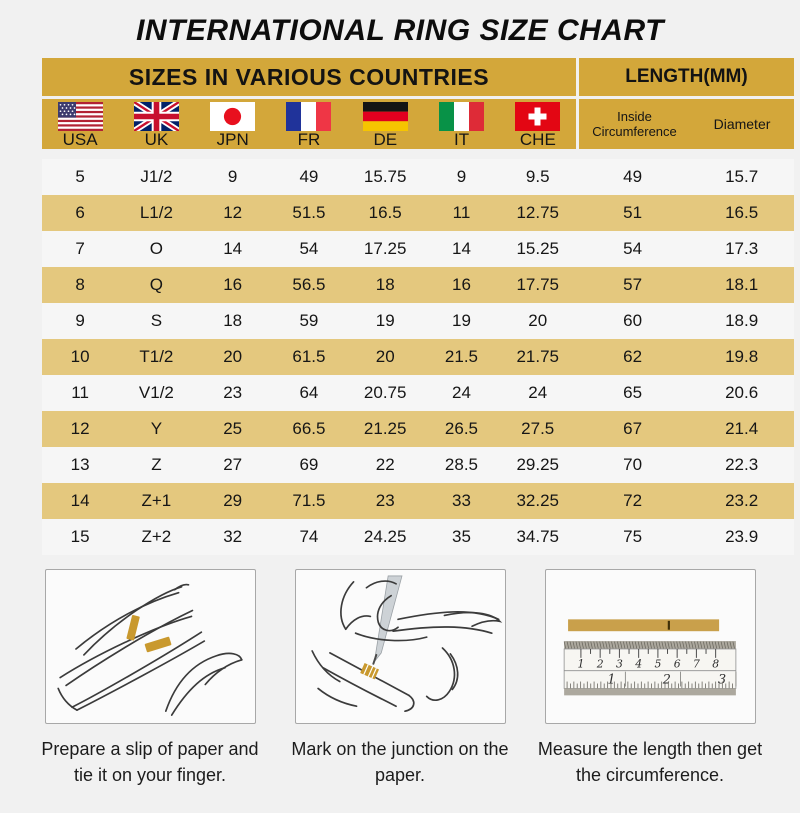 This screenshot has width=800, height=813. What do you see at coordinates (633, 212) in the screenshot?
I see `table-cell: 51` at bounding box center [633, 212].